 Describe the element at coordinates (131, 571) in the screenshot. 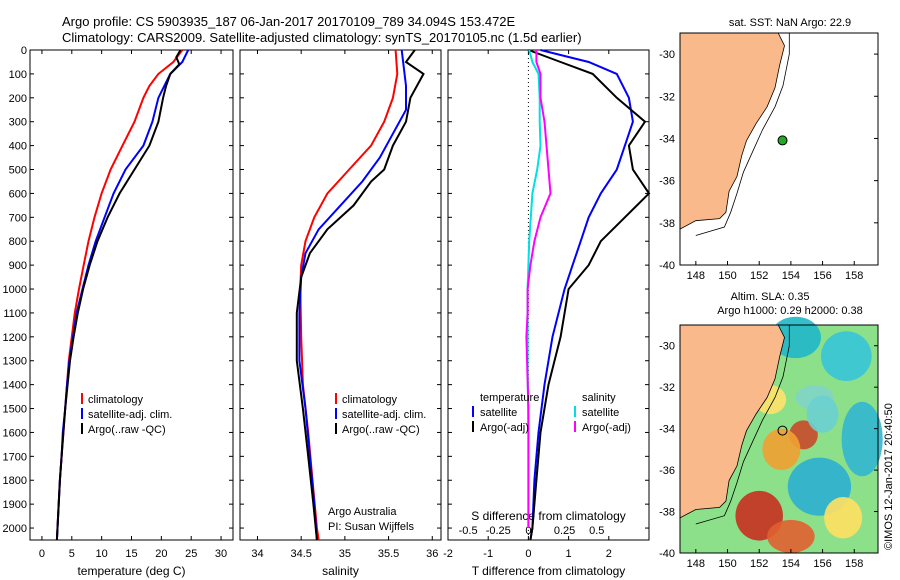

I see `x-axis-label: temperature (deg C)` at that location.